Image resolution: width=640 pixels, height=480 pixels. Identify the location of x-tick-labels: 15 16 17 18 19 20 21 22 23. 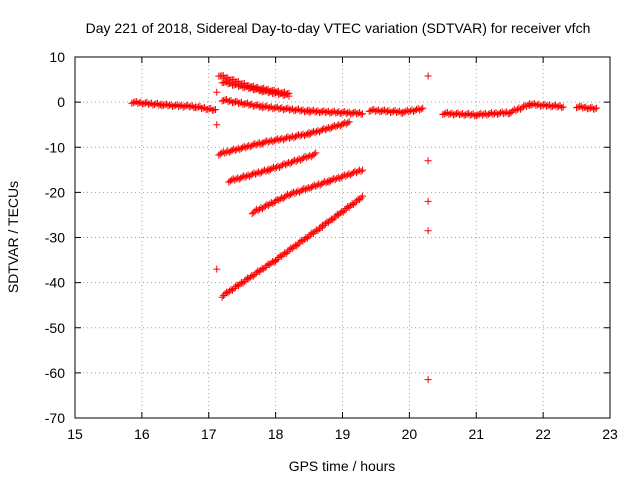
(342, 434).